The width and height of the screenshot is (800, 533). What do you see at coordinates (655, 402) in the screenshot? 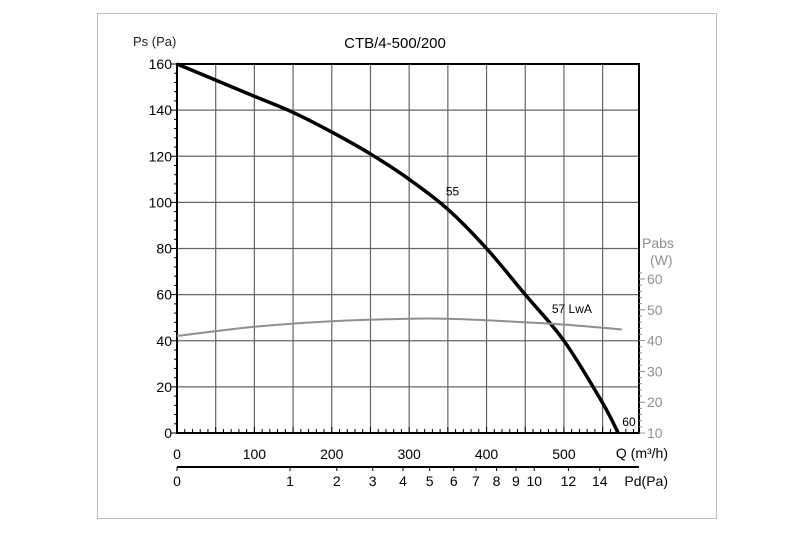
I see `y2-tick-label: 20` at bounding box center [655, 402].